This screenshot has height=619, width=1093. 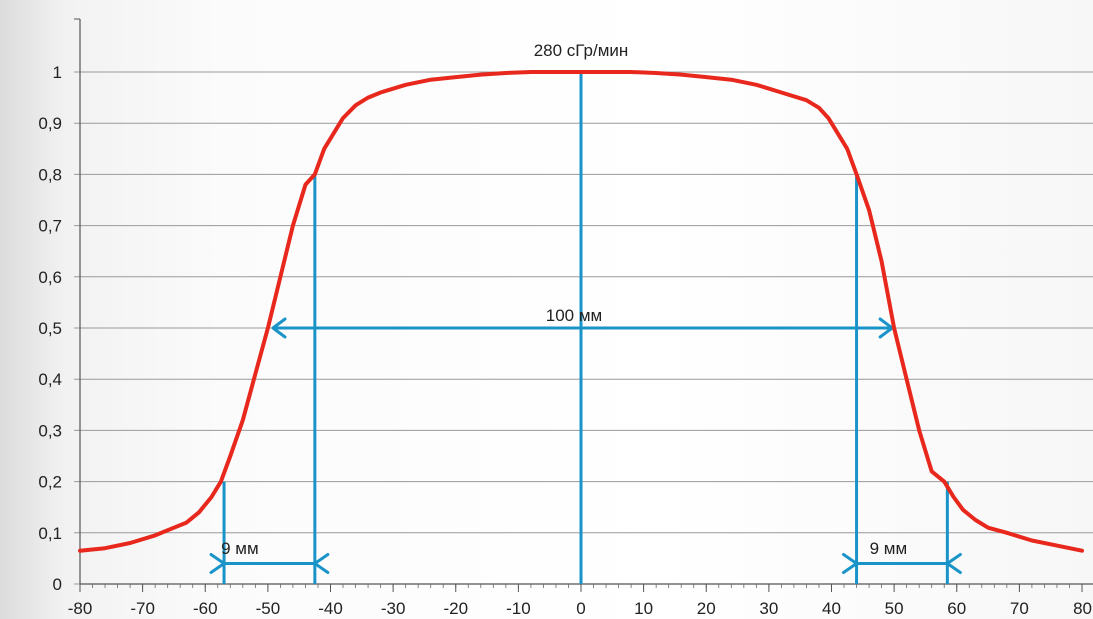 What do you see at coordinates (768, 608) in the screenshot?
I see `x-tick-label: 30` at bounding box center [768, 608].